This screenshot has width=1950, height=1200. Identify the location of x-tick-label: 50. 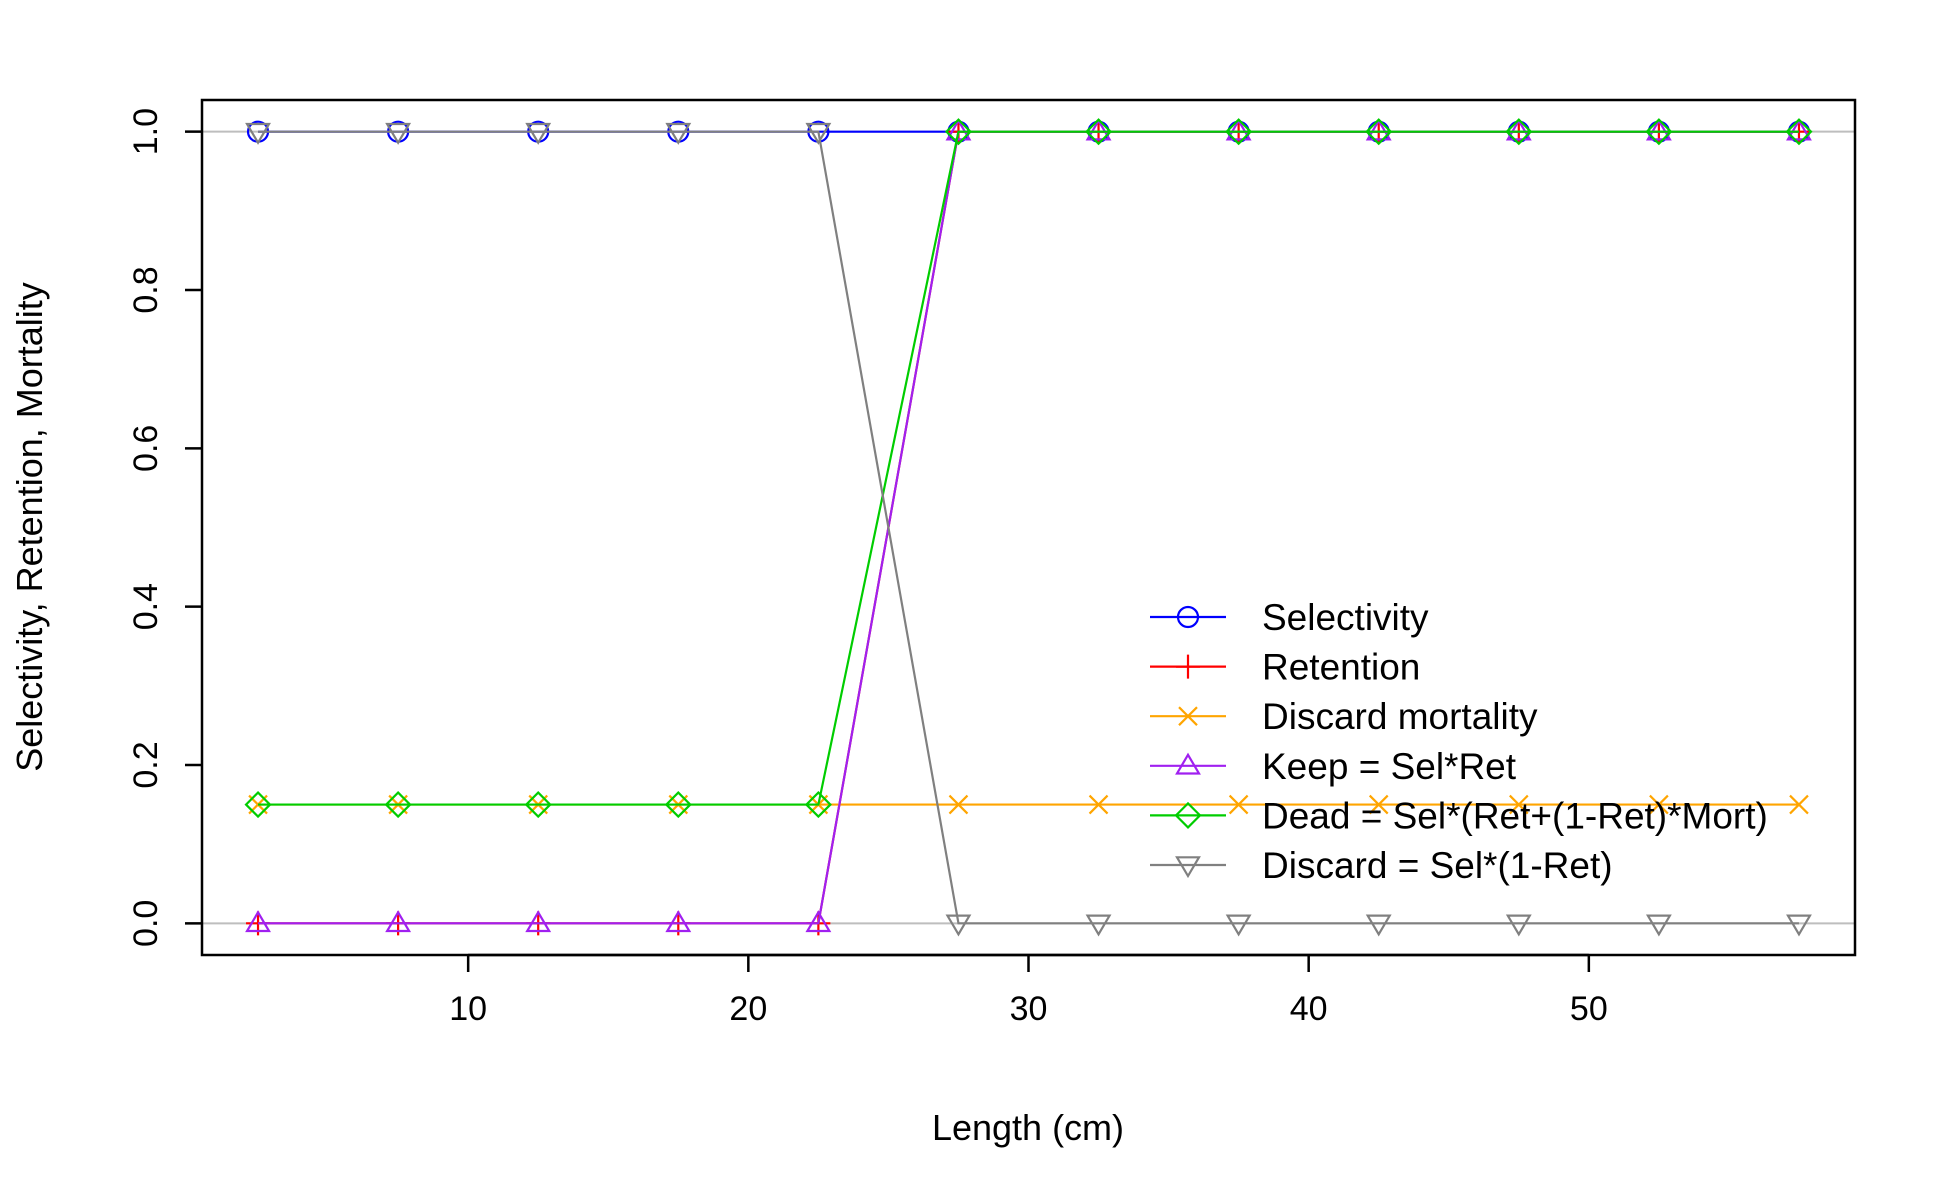
(1589, 1009).